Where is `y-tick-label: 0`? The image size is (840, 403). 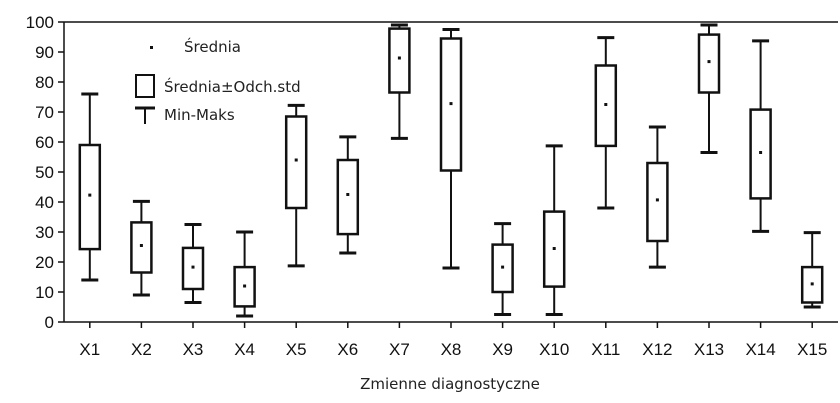 y-tick-label: 0 is located at coordinates (49, 322).